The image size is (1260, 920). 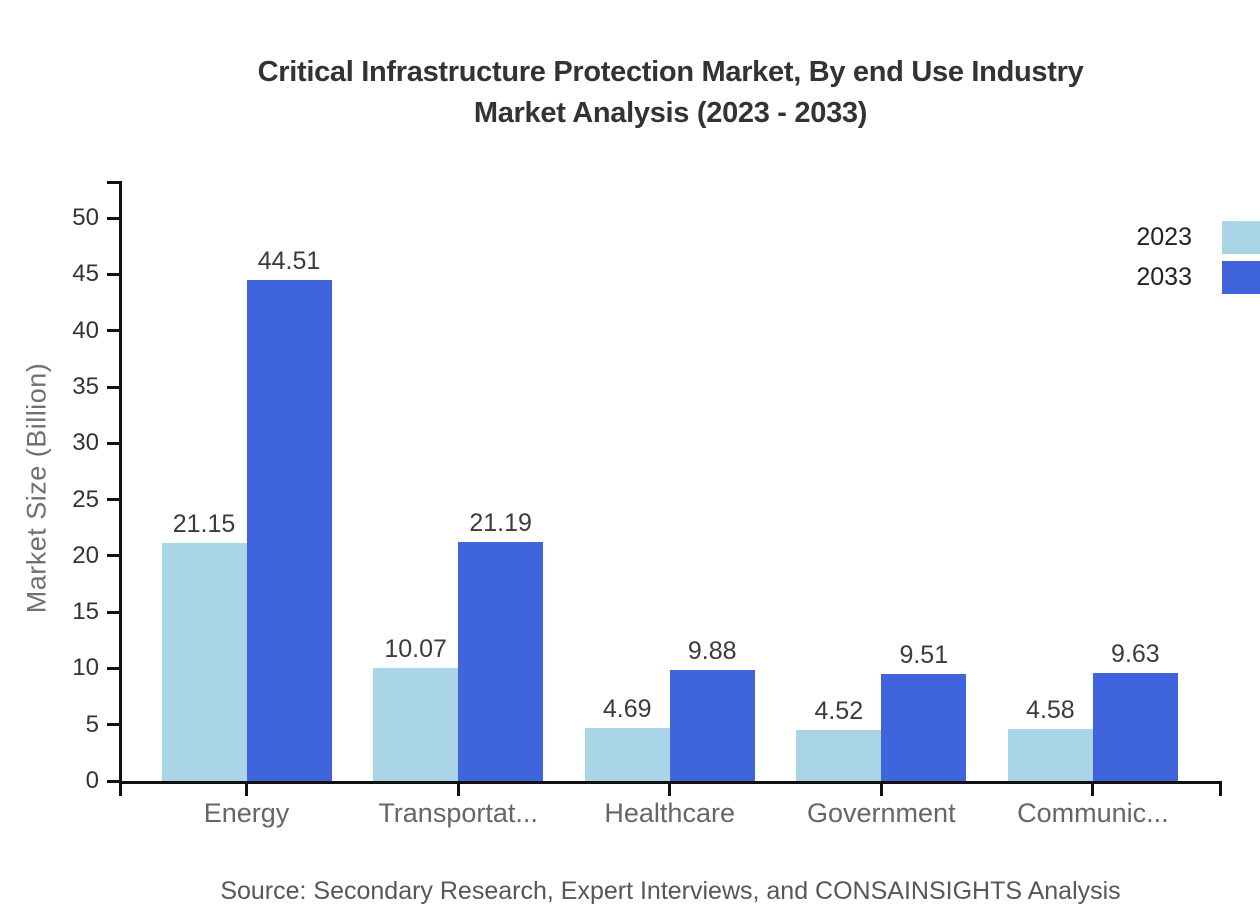 I want to click on bar-value-label: 4.58, so click(x=1050, y=710).